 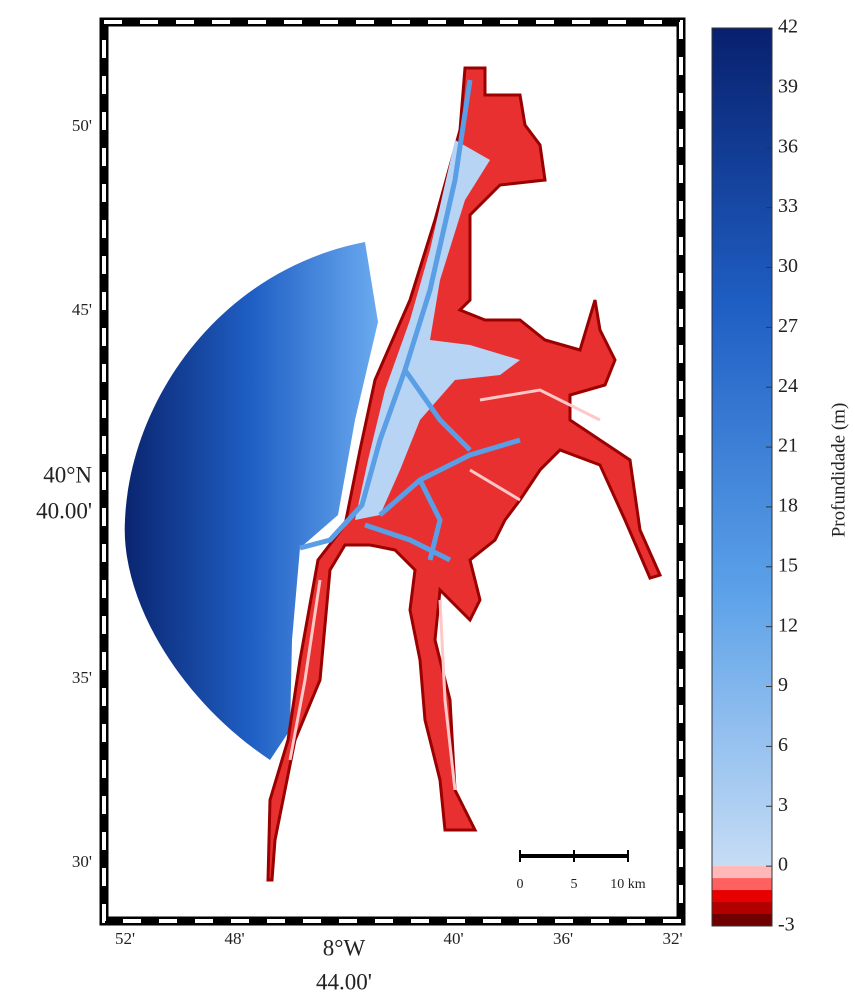 I want to click on colorbar-tick-label: 3, so click(x=783, y=805).